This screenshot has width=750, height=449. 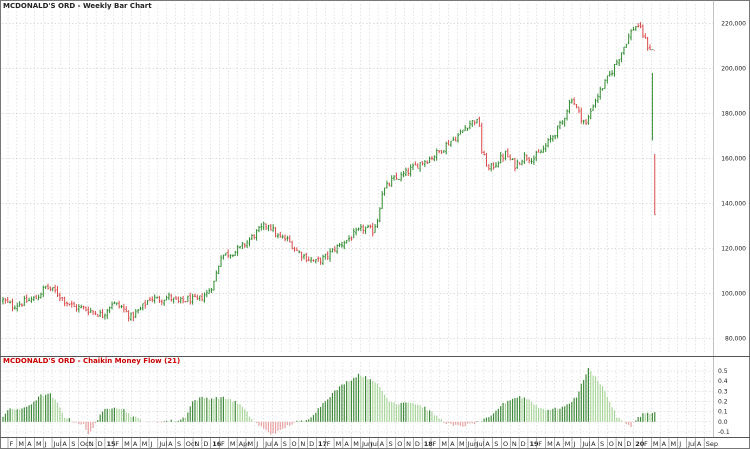 I want to click on x-axis-tick-label: Jun, so click(x=366, y=444).